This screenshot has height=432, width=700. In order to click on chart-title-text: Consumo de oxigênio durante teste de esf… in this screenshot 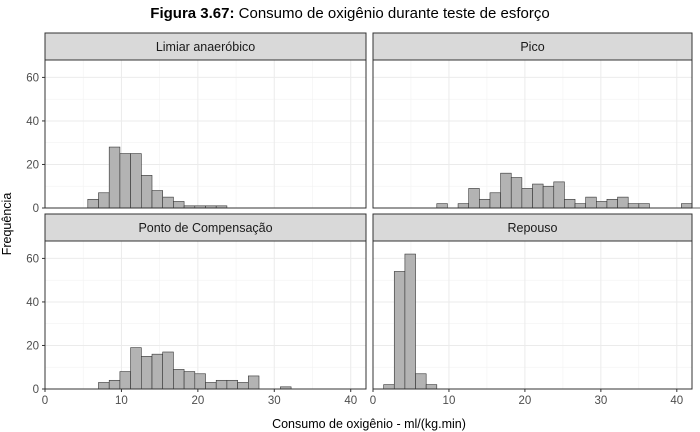, I will do `click(392, 13)`.